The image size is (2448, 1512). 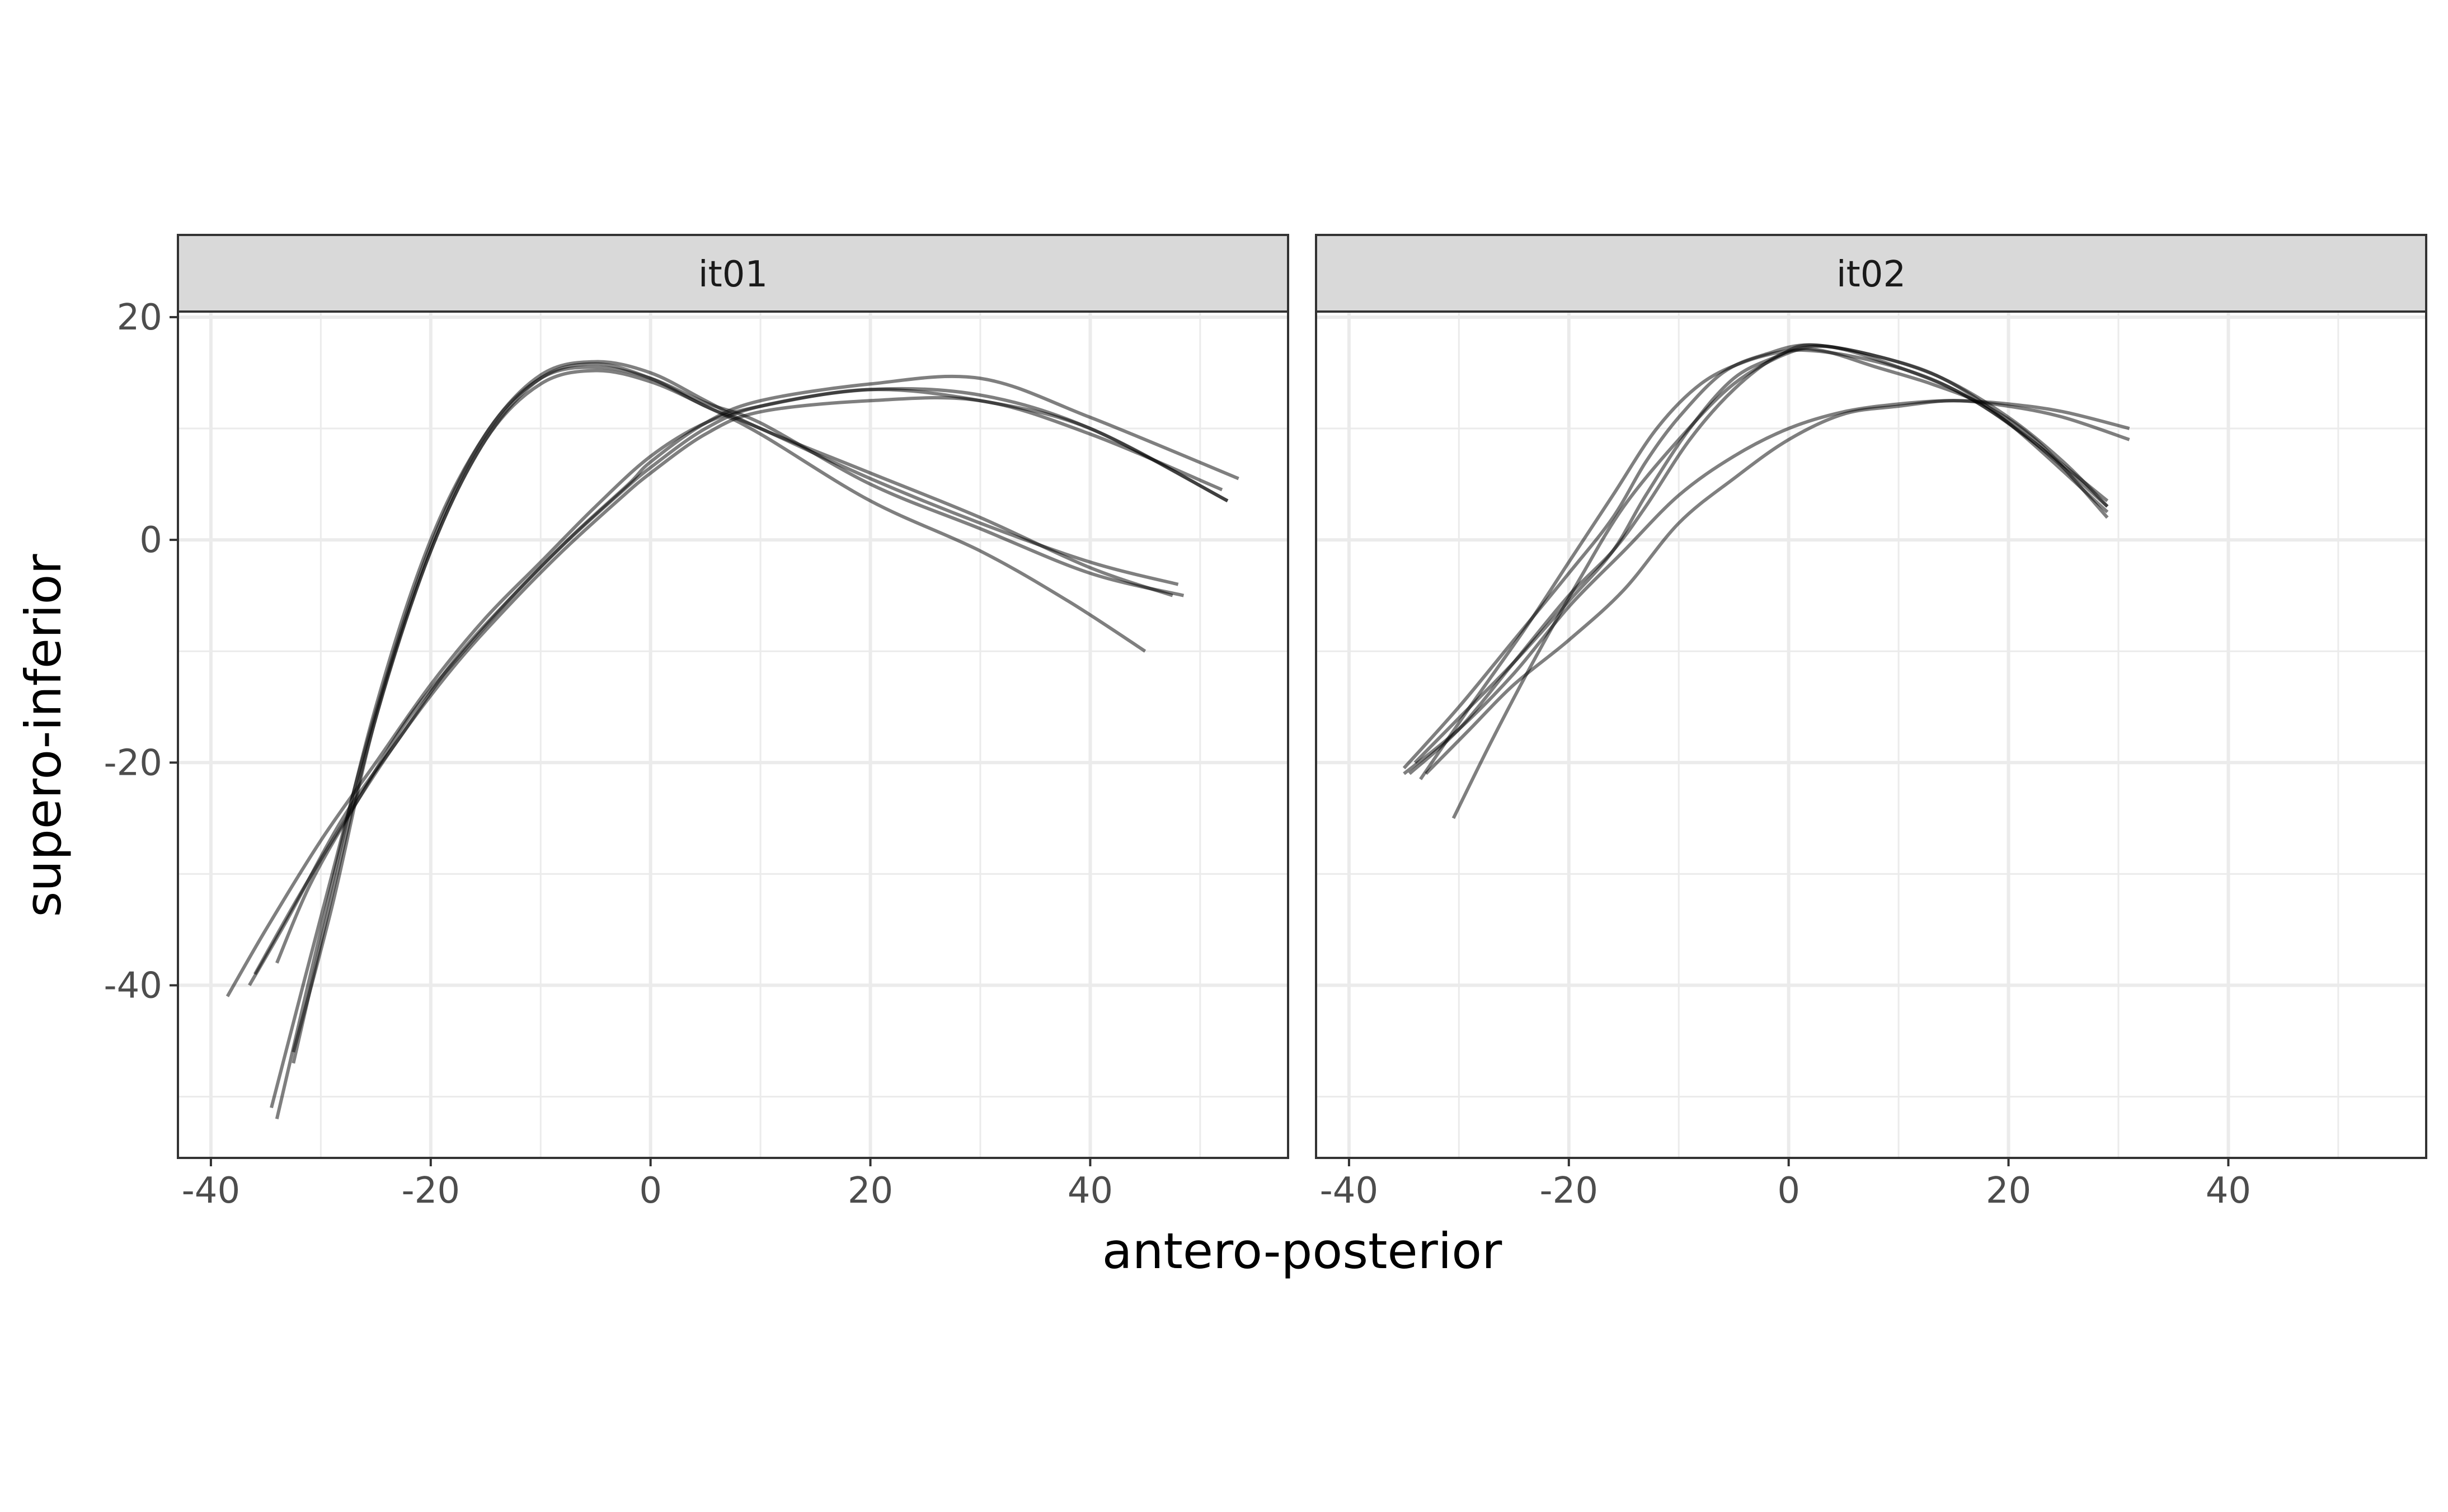 I want to click on facet-label-it01: it01, so click(x=733, y=275).